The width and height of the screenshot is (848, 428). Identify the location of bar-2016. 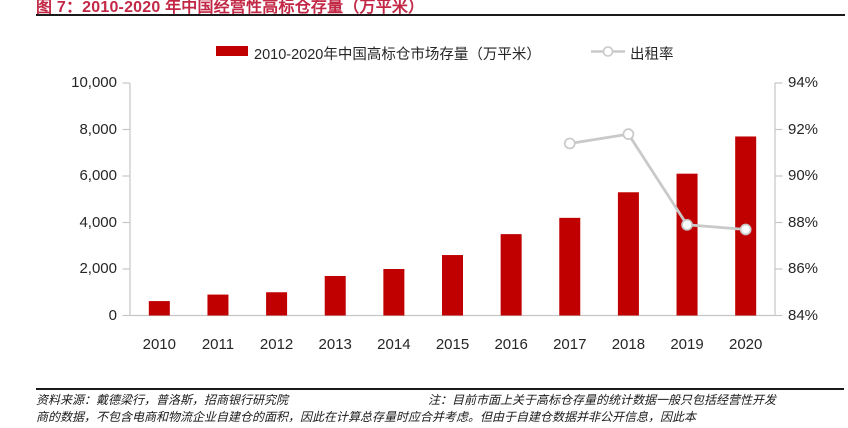
(511, 275).